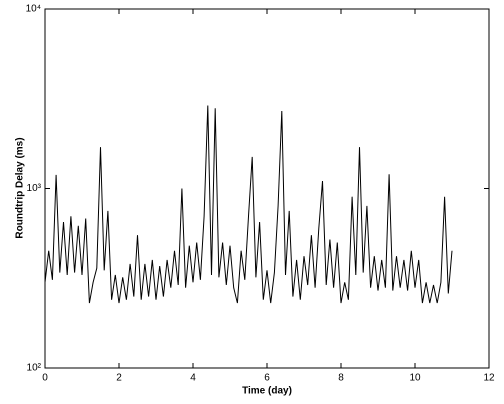 Image resolution: width=504 pixels, height=404 pixels. What do you see at coordinates (20, 187) in the screenshot?
I see `y-axis-label: Roundtrip Delay (ms)` at bounding box center [20, 187].